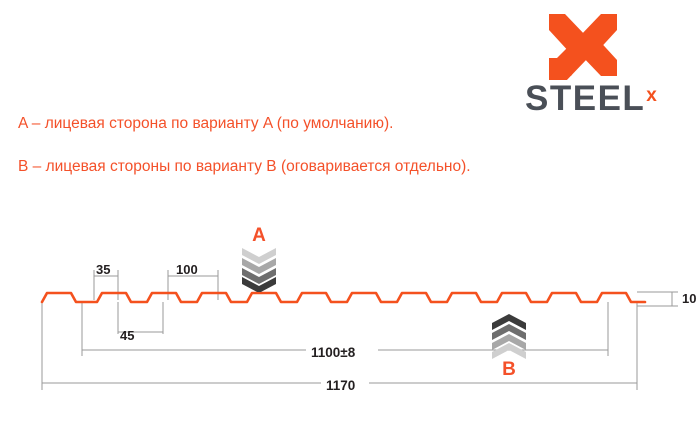 The width and height of the screenshot is (700, 428). I want to click on corrugated-profile-line, so click(343, 297).